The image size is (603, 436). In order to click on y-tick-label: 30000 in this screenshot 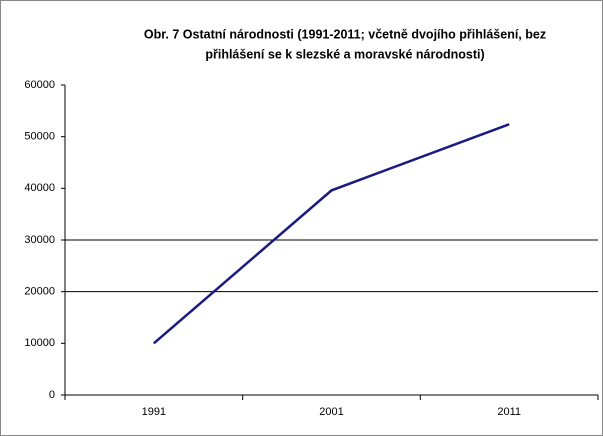, I will do `click(39, 240)`.